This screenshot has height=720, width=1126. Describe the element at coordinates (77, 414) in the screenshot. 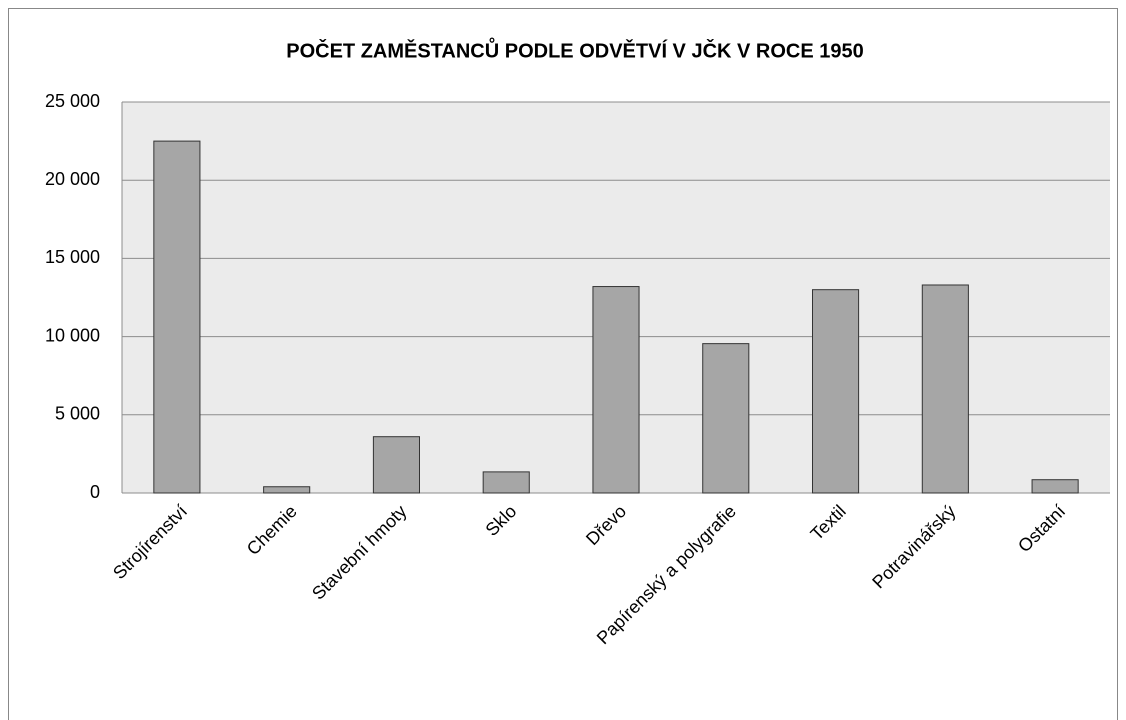

I see `y-tick-label: 5 000` at that location.